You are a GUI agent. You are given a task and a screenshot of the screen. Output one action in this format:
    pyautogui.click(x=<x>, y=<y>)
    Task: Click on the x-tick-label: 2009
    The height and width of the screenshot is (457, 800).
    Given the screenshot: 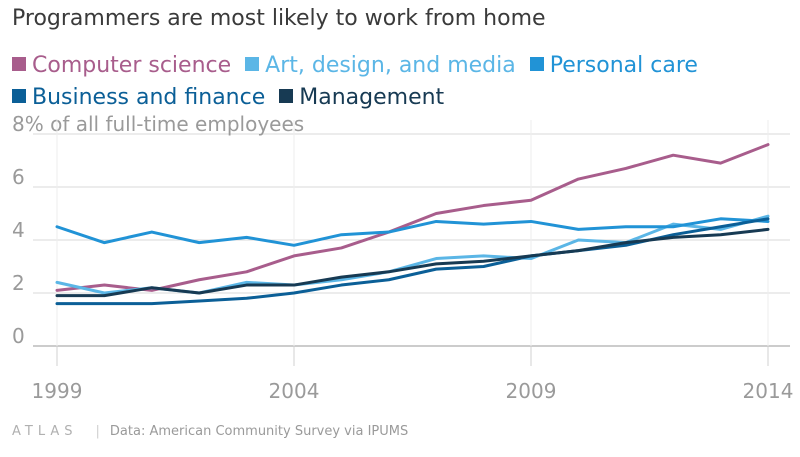 What is the action you would take?
    pyautogui.click(x=531, y=391)
    